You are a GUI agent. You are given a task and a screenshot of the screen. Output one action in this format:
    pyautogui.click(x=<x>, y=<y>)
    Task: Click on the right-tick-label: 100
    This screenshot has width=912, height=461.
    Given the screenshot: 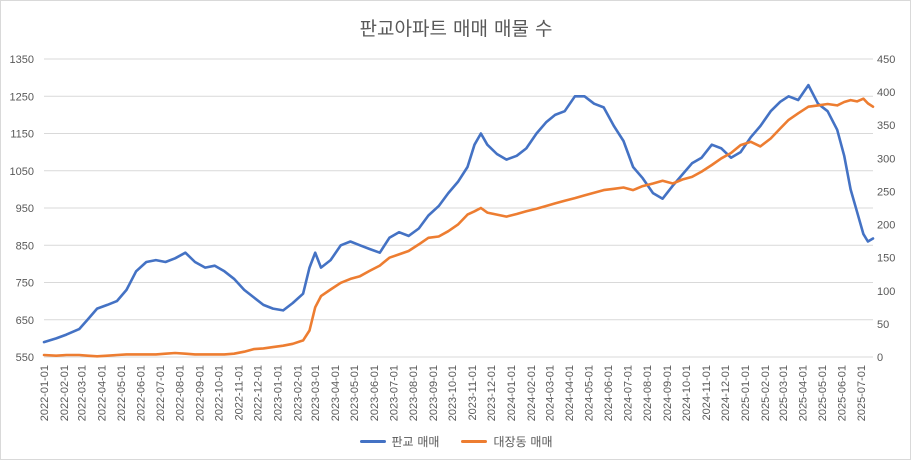 What is the action you would take?
    pyautogui.click(x=886, y=292)
    